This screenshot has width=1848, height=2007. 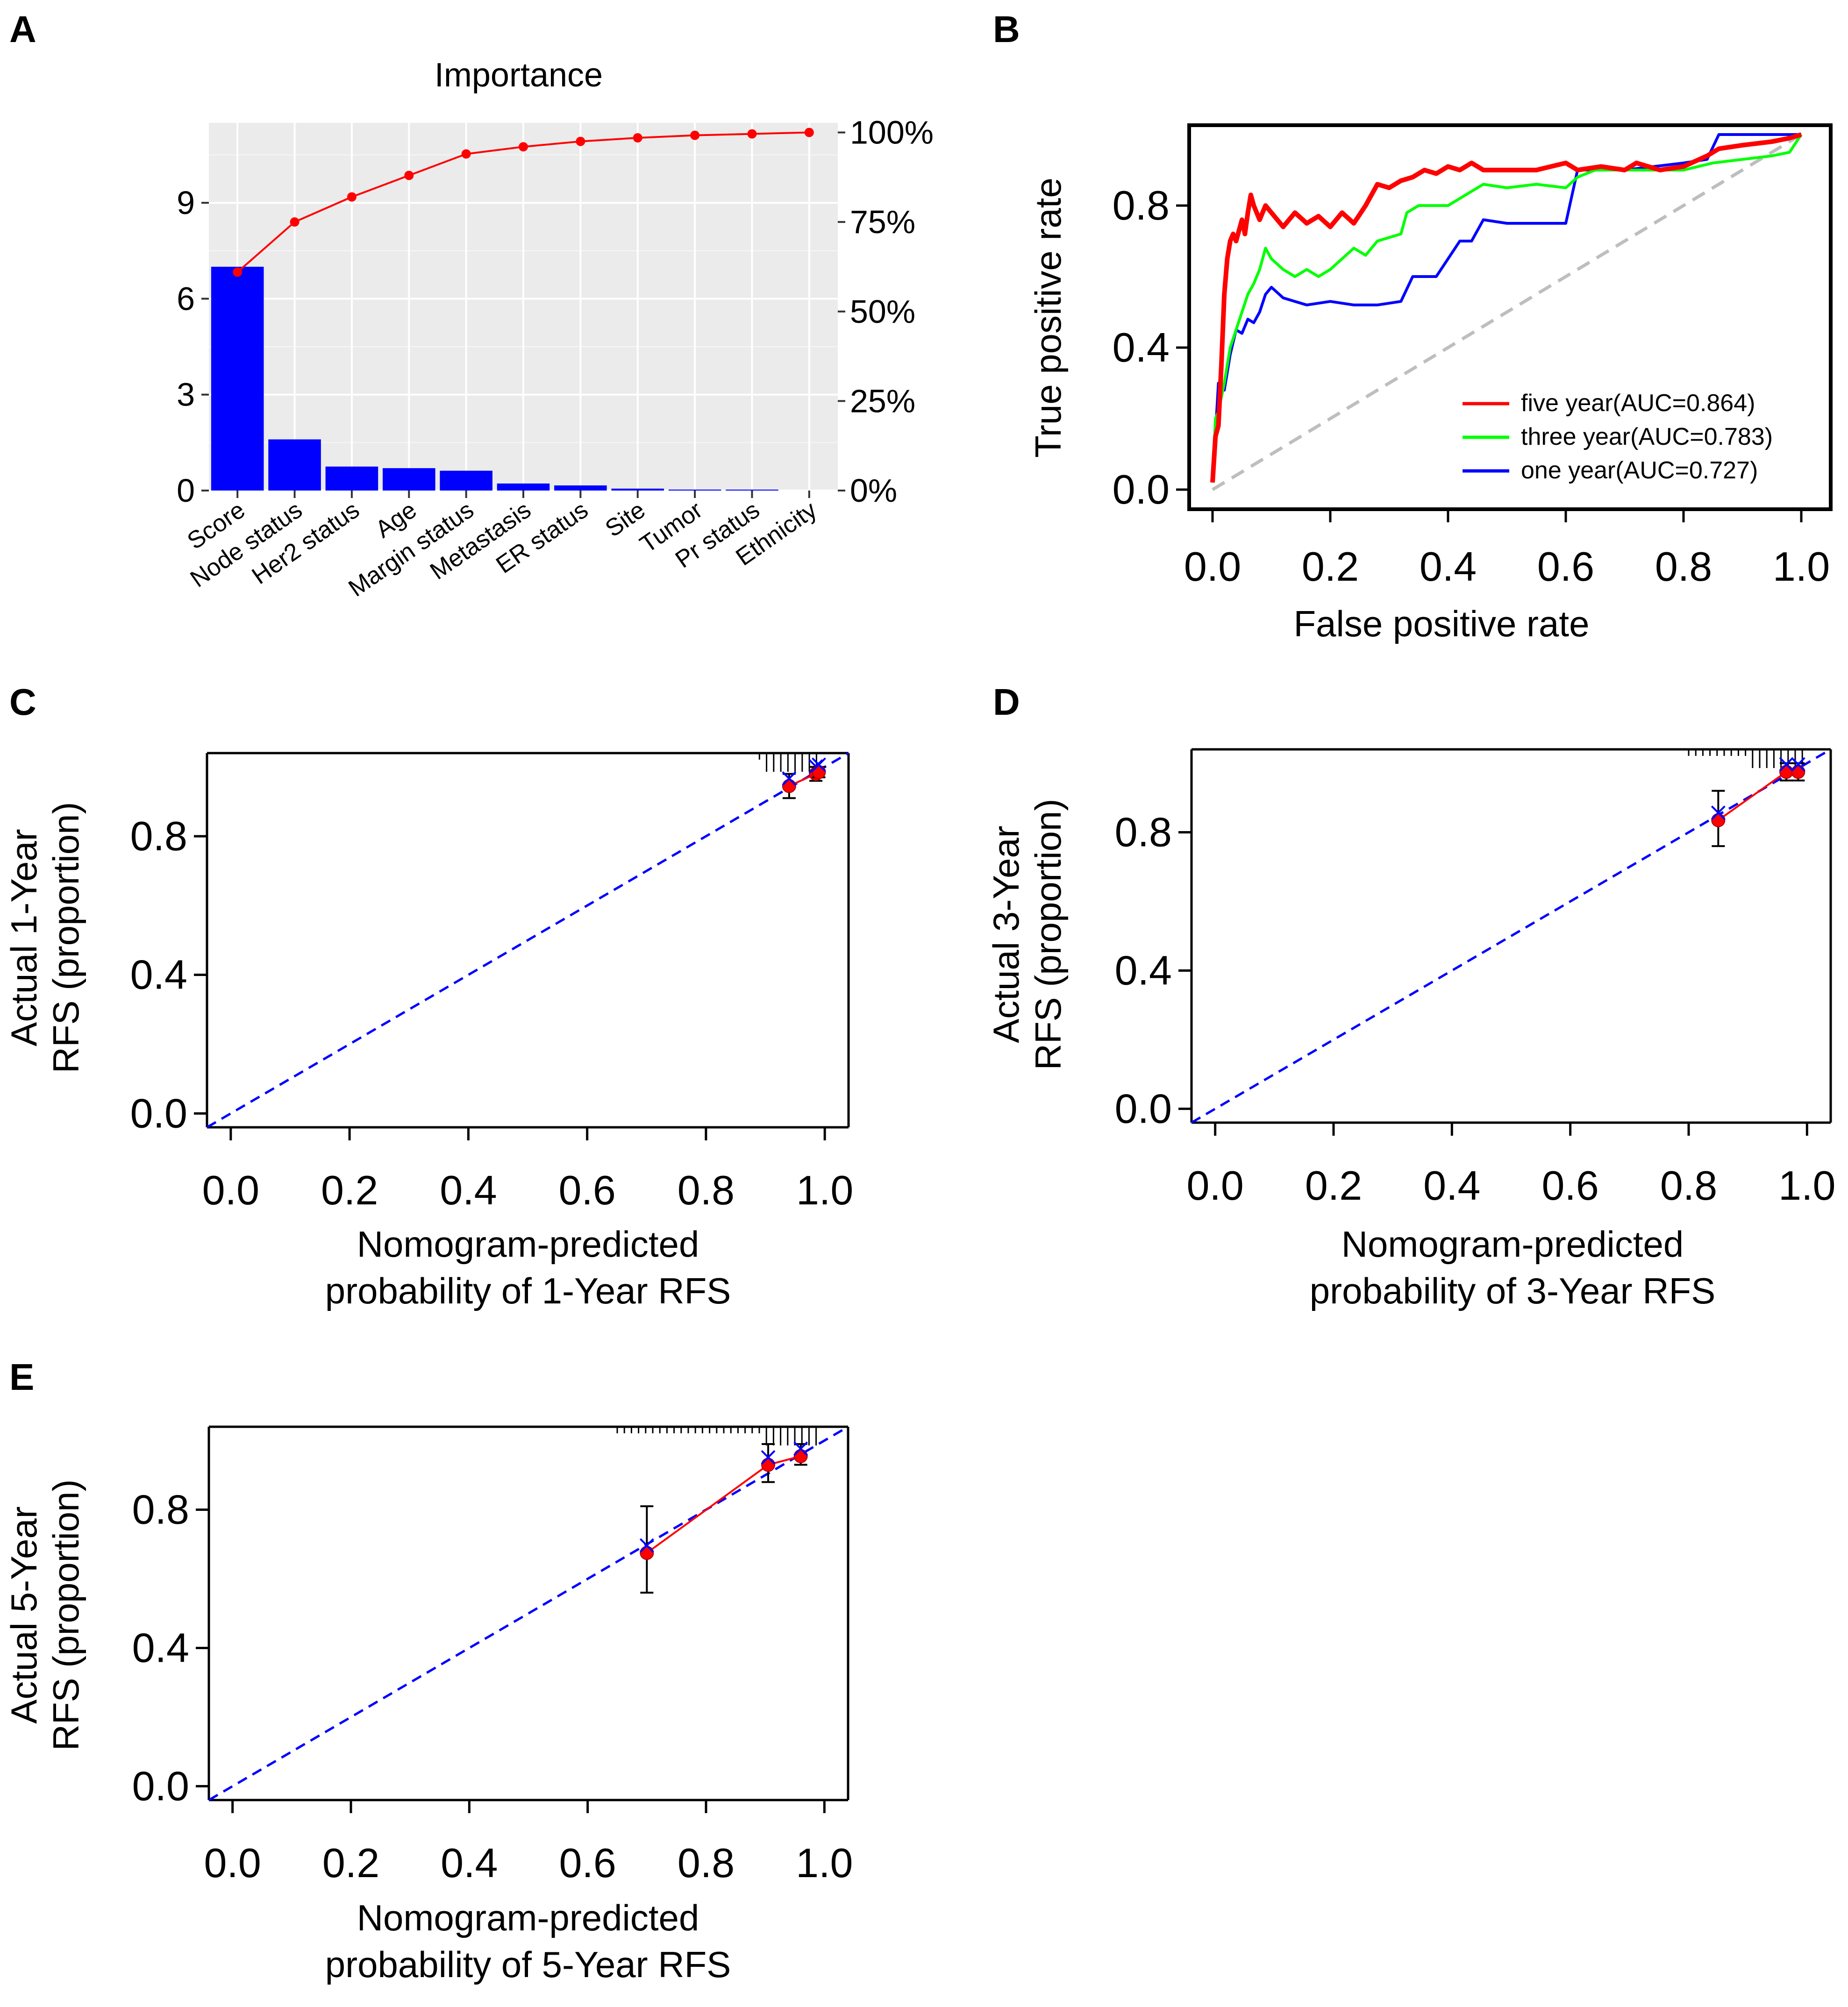 I want to click on y-tick-label: 3, so click(x=186, y=395).